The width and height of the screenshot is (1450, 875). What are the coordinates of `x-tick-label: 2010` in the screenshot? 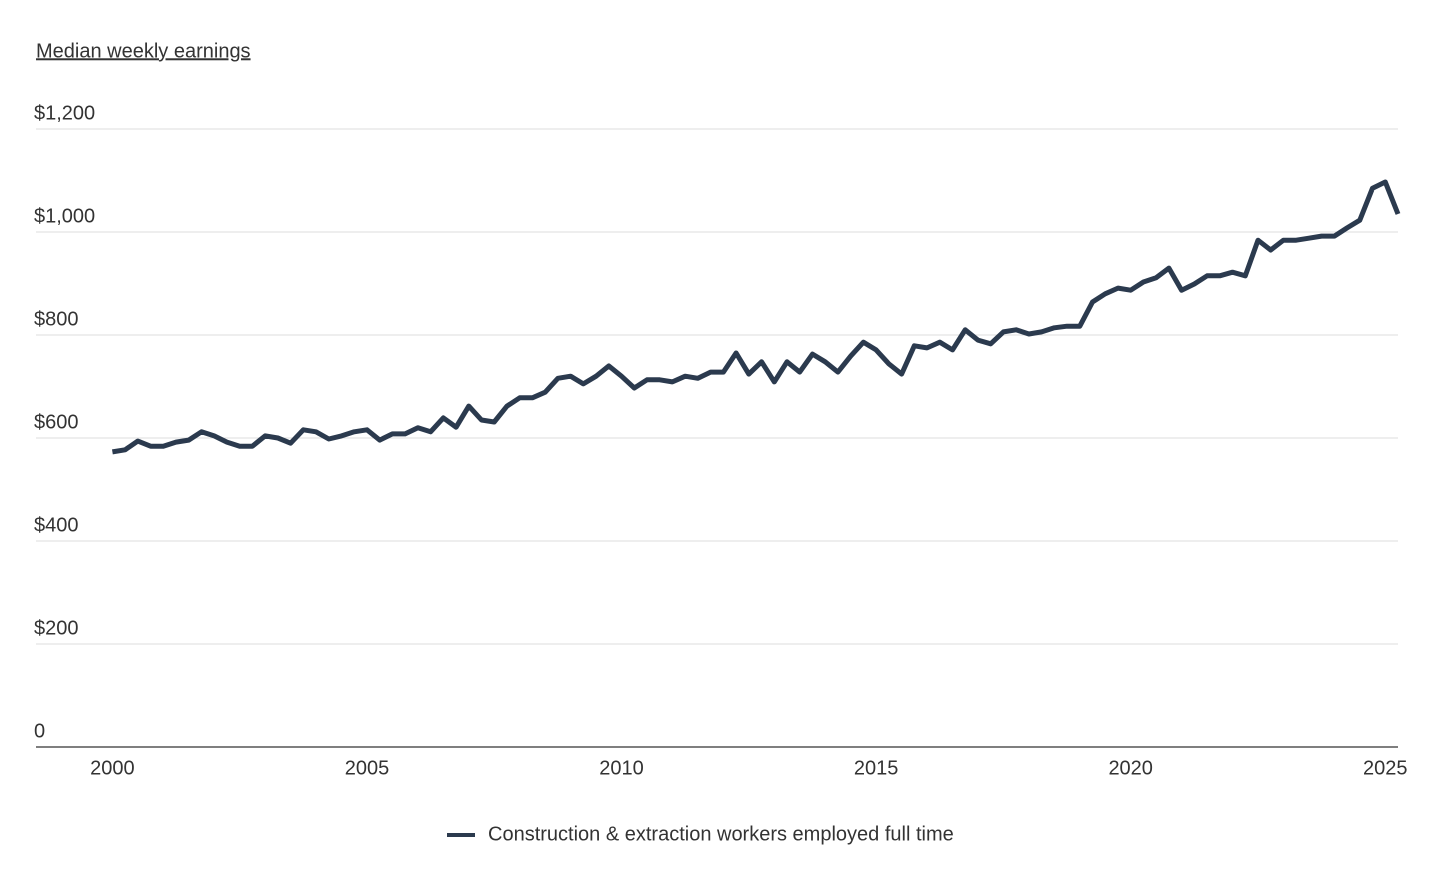 It's located at (621, 768).